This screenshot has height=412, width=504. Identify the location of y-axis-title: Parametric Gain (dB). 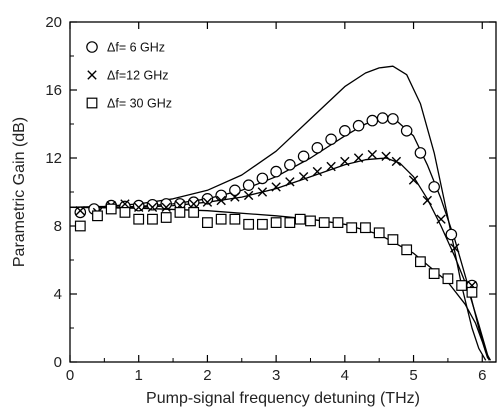
(19, 192).